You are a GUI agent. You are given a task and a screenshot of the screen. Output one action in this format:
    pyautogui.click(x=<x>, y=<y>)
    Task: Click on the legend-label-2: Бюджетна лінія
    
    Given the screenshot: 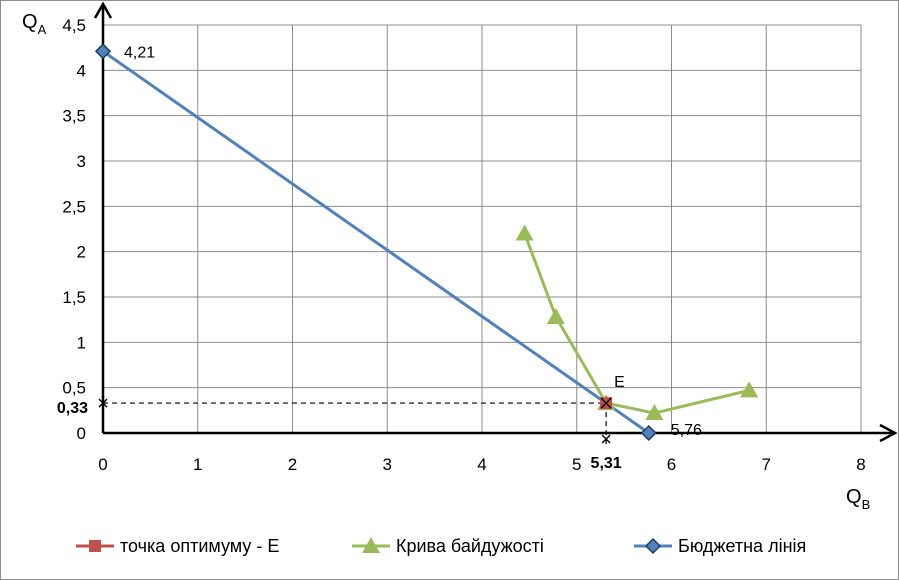 What is the action you would take?
    pyautogui.click(x=742, y=546)
    